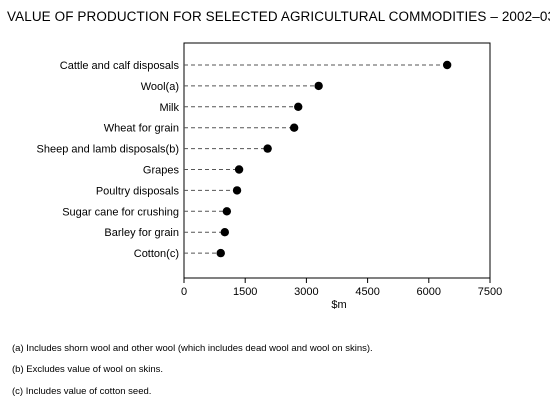 The image size is (550, 403). I want to click on category-label: Poultry disposals, so click(138, 191).